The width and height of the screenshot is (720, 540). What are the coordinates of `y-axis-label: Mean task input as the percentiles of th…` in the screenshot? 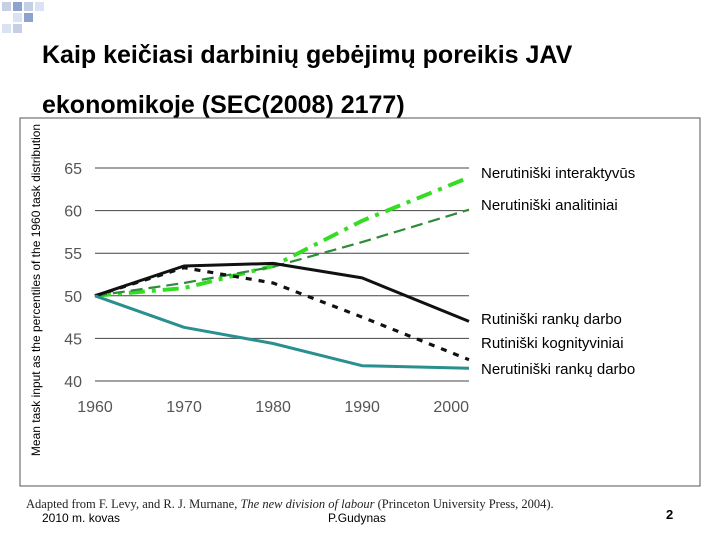 It's located at (36, 290).